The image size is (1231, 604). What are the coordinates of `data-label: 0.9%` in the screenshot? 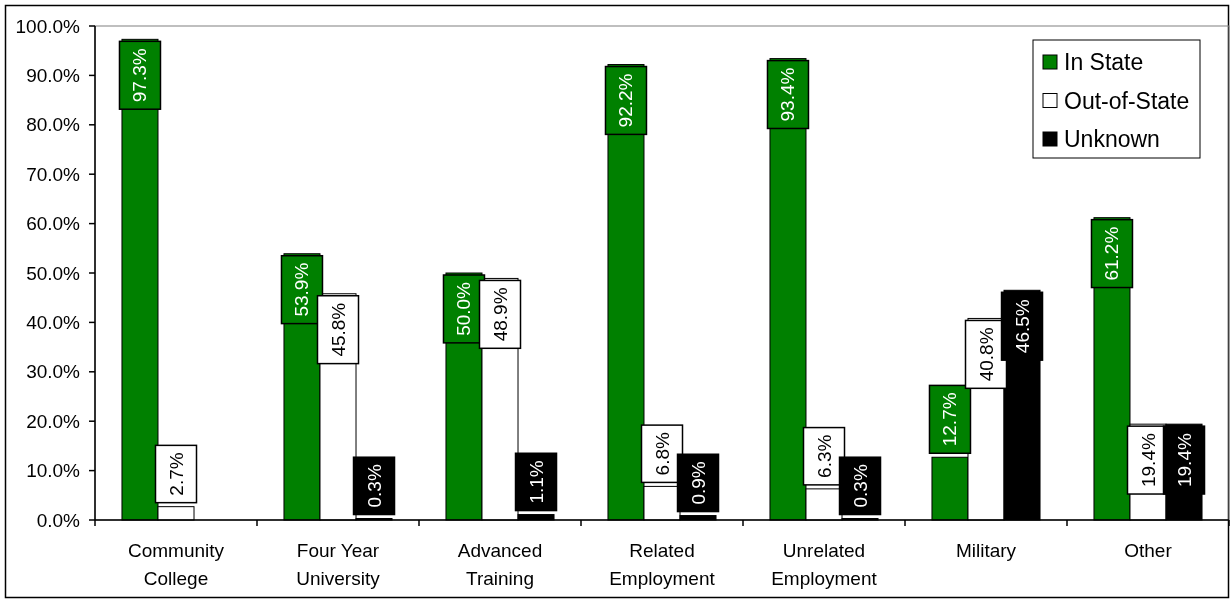 It's located at (698, 483).